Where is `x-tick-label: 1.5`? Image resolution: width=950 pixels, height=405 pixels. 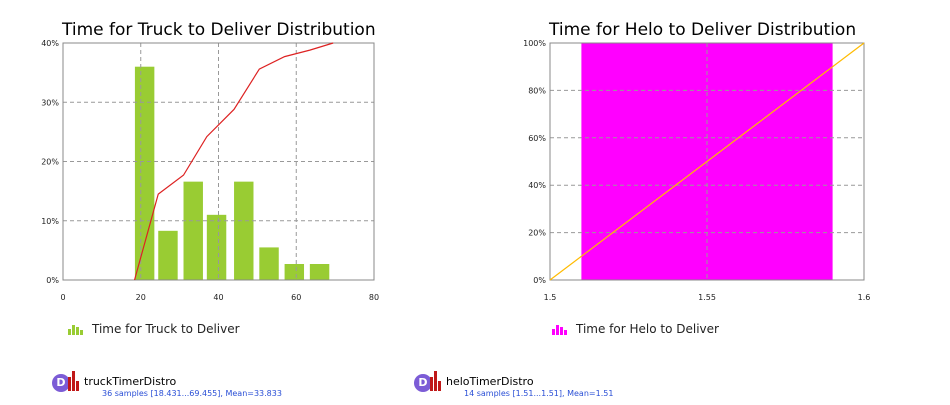
x-tick-label: 1.5 is located at coordinates (550, 297).